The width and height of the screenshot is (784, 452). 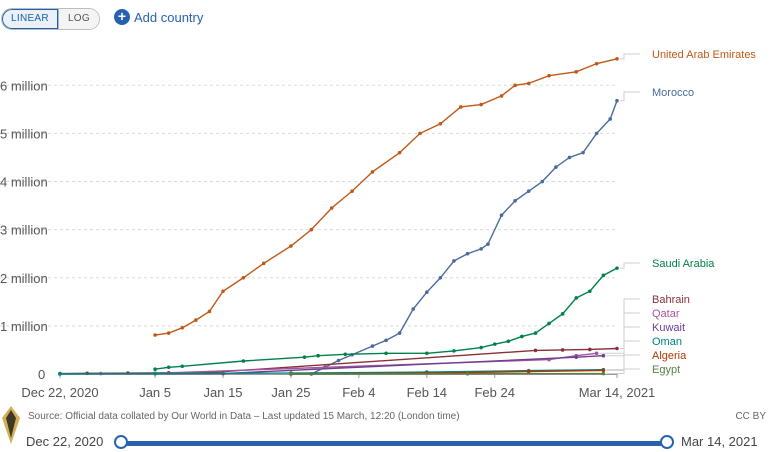 I want to click on data-point-qatar, so click(x=597, y=354).